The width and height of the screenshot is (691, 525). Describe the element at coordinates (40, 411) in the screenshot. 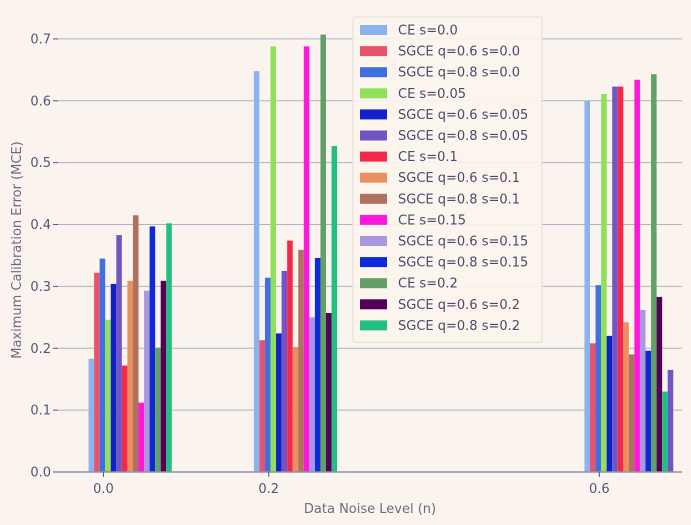

I see `y-tick-label: 0.1` at that location.